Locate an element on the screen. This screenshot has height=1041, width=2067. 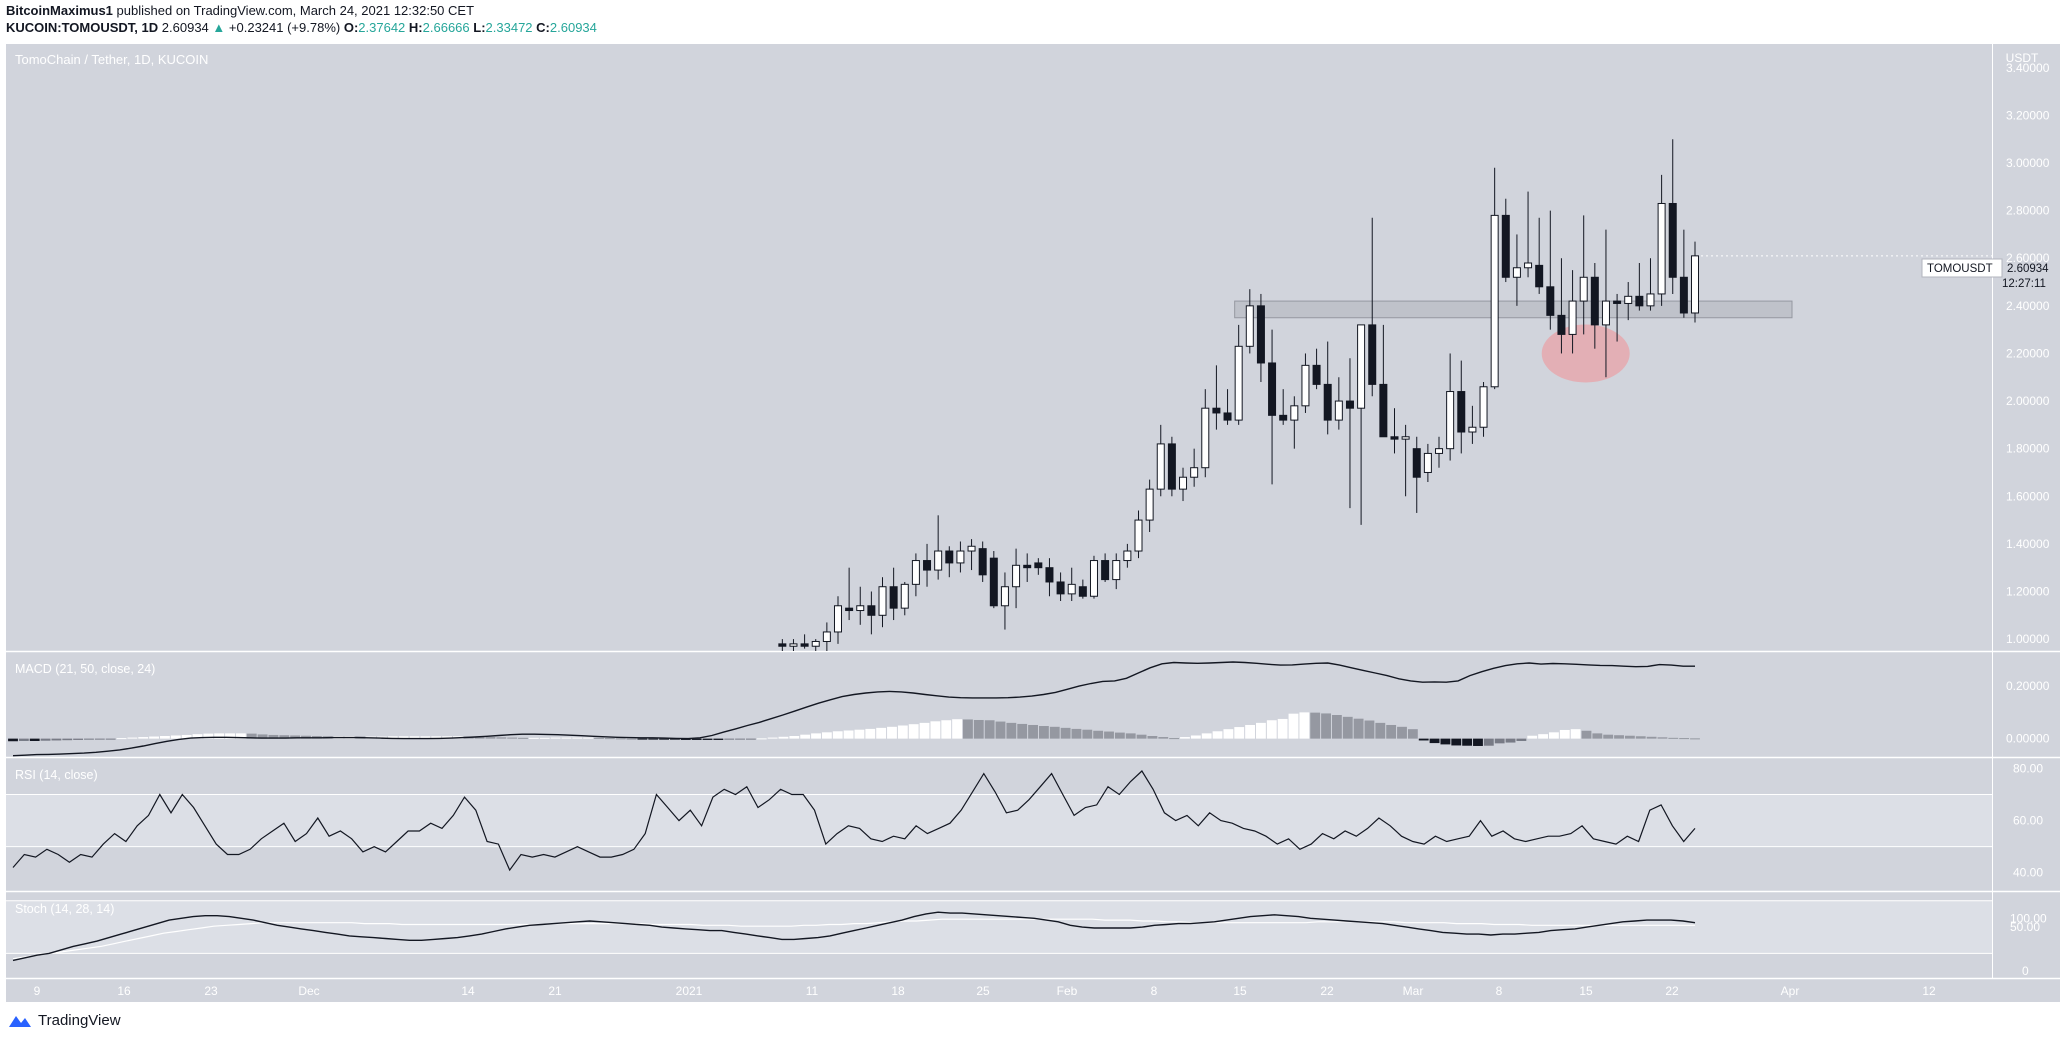
up-arrow-icon: ▲ is located at coordinates (219, 27).